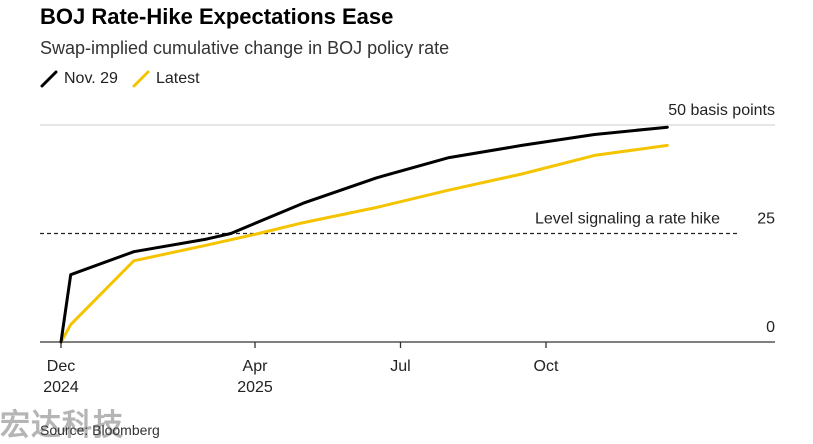 The image size is (813, 444). I want to click on legend-item-nov29: Nov. 29, so click(79, 79).